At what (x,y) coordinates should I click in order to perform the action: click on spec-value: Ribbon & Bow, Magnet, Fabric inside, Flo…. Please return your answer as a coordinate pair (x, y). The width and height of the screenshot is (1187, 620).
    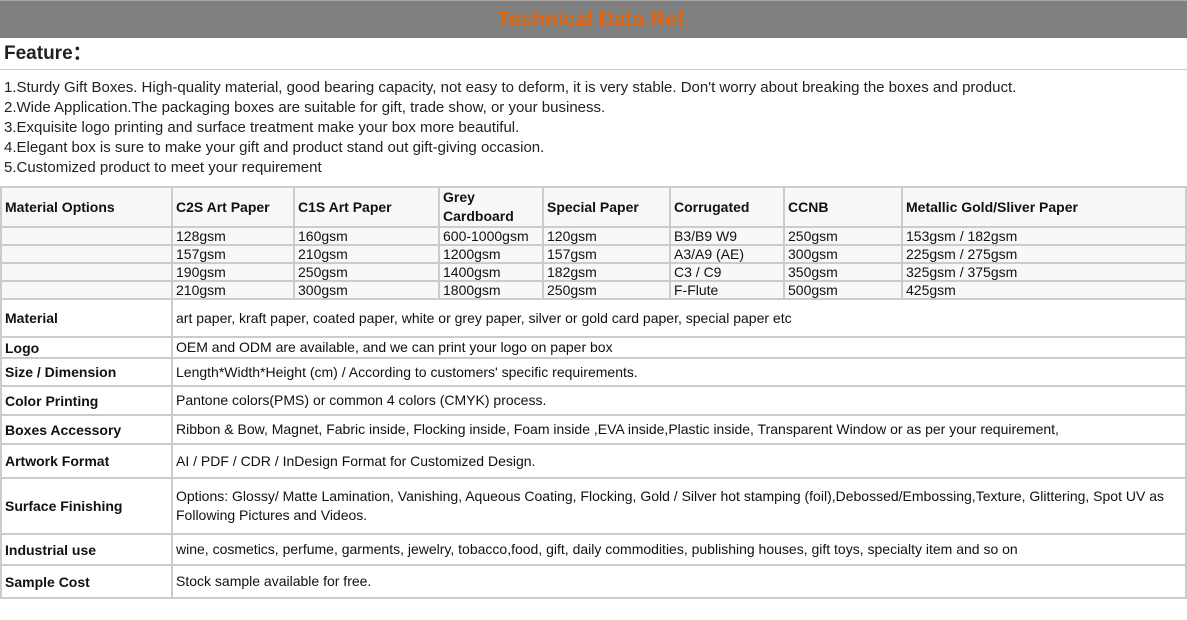
    Looking at the image, I should click on (679, 429).